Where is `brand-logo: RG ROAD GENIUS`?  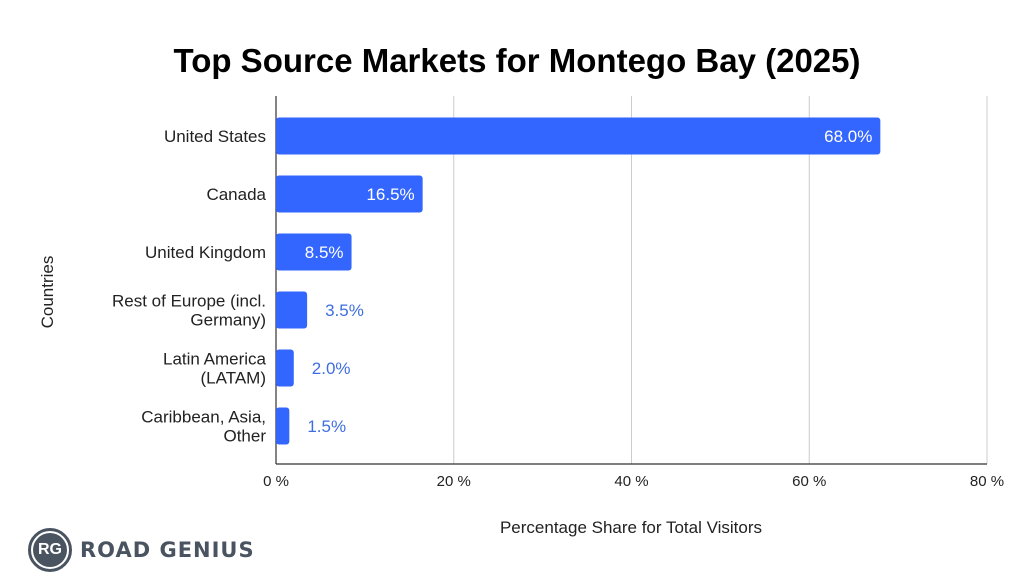 brand-logo: RG ROAD GENIUS is located at coordinates (141, 550).